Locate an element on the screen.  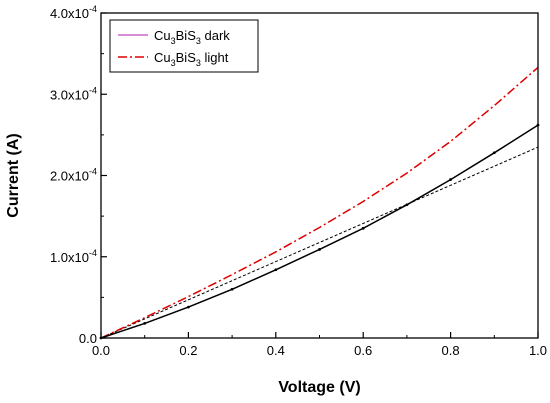
x-tick-label: 1.0 is located at coordinates (538, 350).